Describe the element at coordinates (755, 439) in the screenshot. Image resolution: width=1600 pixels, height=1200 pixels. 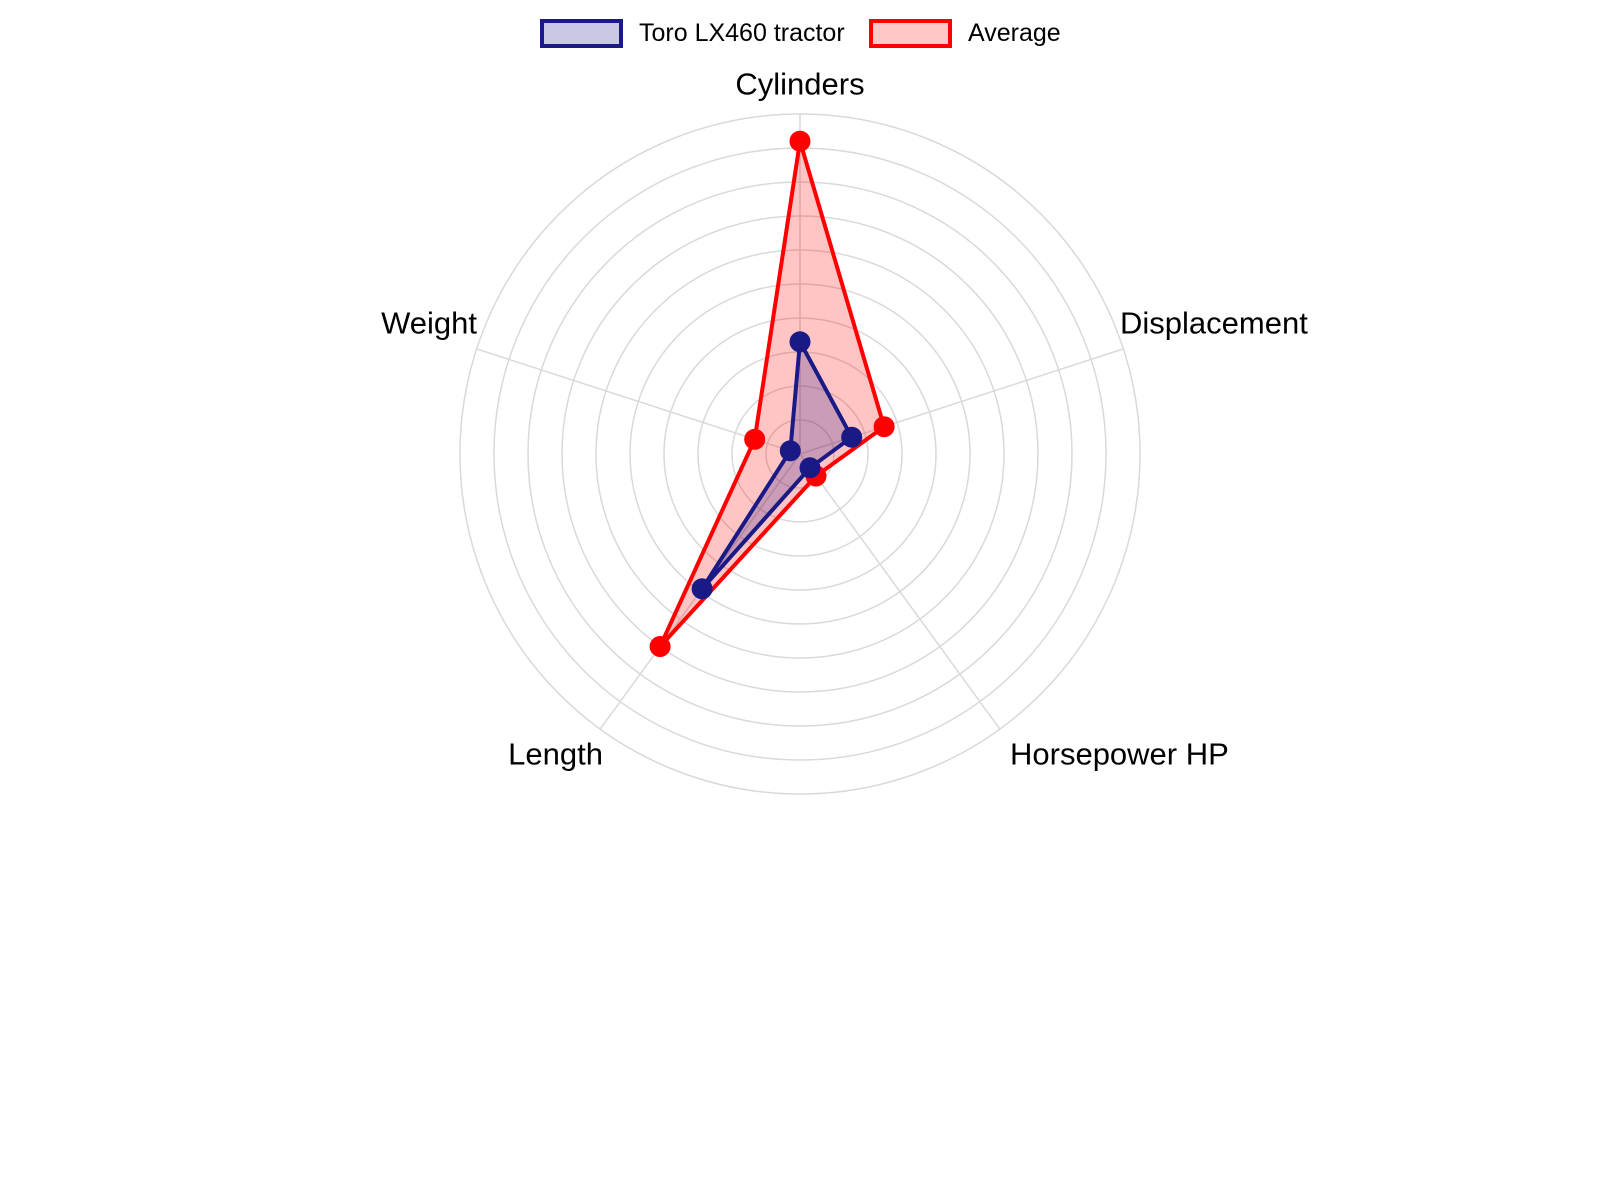
I see `data-point-average-weight` at that location.